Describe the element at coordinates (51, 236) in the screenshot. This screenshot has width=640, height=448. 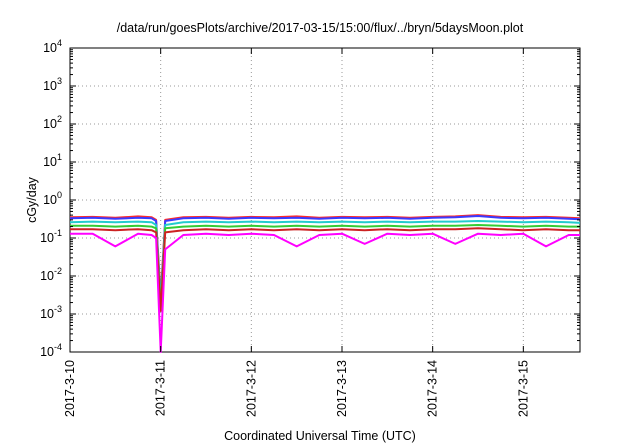
I see `y-tick-label: 10⁻¹` at that location.